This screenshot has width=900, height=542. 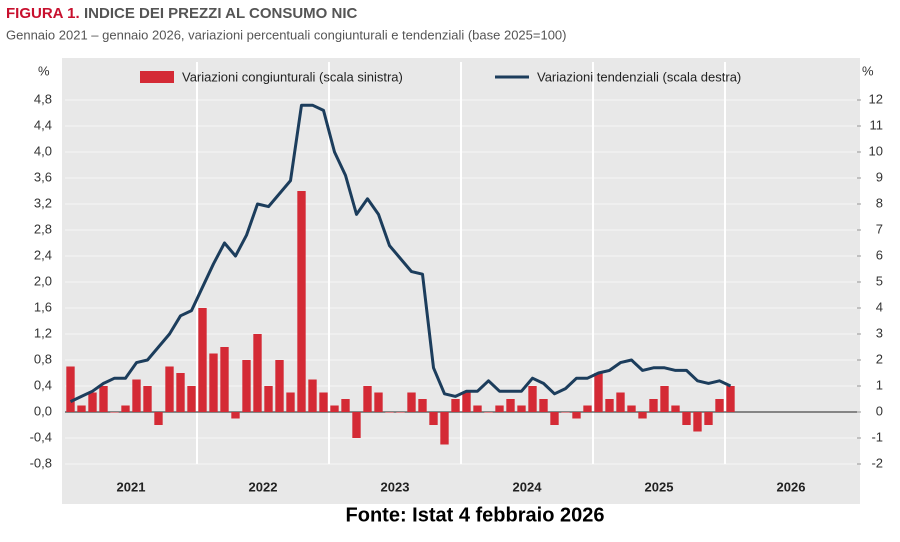 What do you see at coordinates (221, 13) in the screenshot?
I see `chart-title: INDICE DEI PREZZI AL CONSUMO NIC` at bounding box center [221, 13].